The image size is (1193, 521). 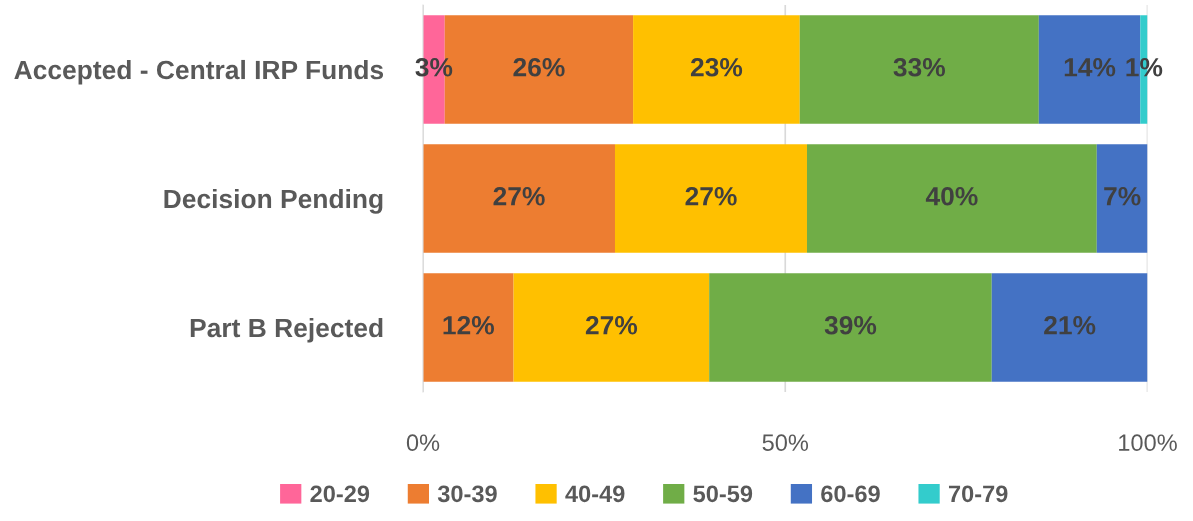 What do you see at coordinates (785, 443) in the screenshot?
I see `x-tick-label: 50%` at bounding box center [785, 443].